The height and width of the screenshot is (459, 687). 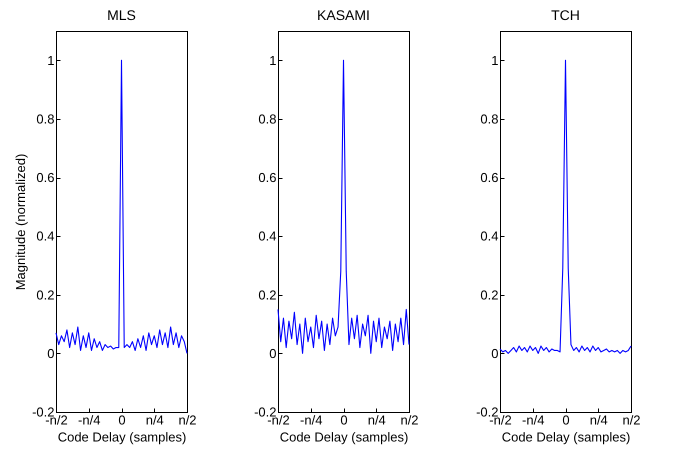 What do you see at coordinates (121, 15) in the screenshot?
I see `chart-title: MLS` at bounding box center [121, 15].